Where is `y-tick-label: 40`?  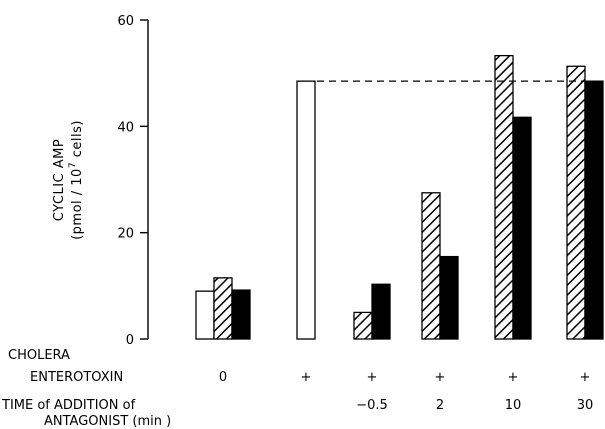
y-tick-label: 40 is located at coordinates (125, 127).